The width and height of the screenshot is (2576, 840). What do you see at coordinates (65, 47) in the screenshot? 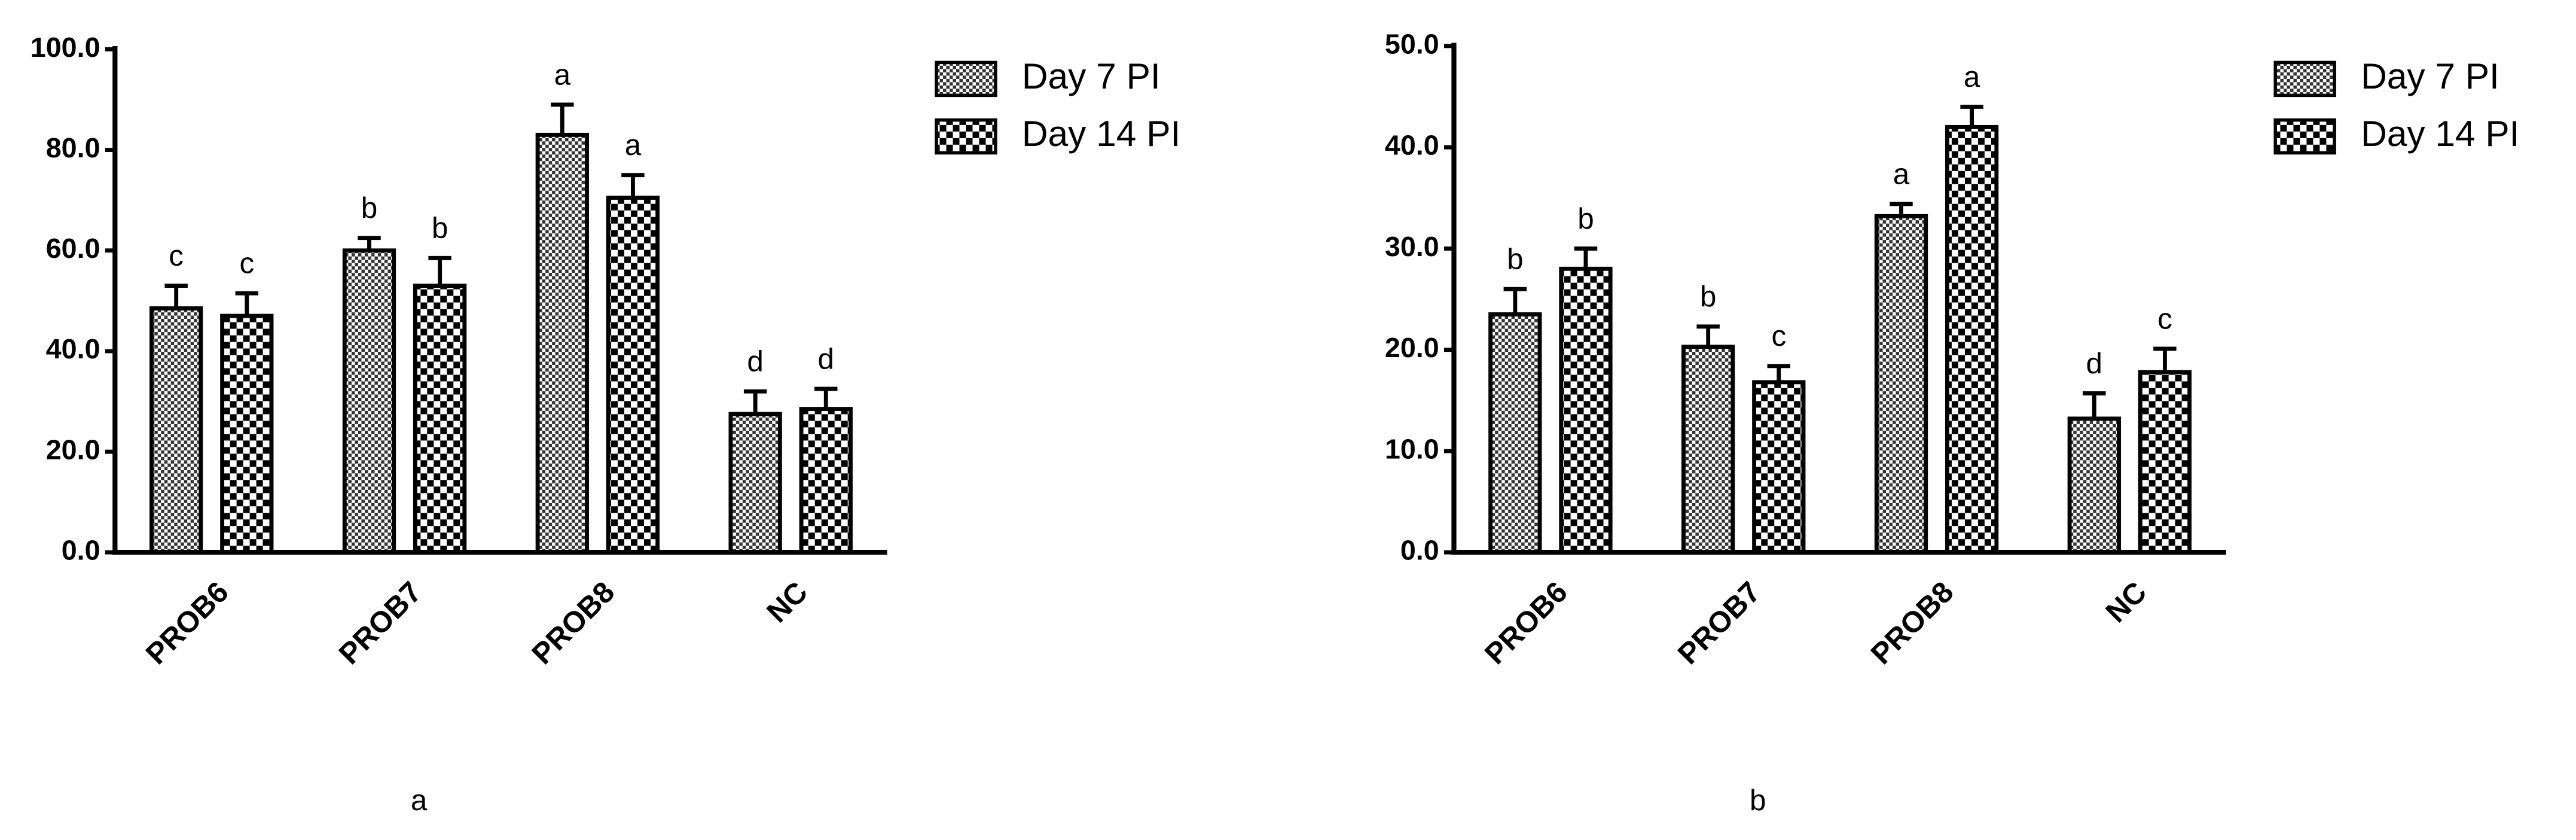
I see `y-tick-label: 100.0` at bounding box center [65, 47].